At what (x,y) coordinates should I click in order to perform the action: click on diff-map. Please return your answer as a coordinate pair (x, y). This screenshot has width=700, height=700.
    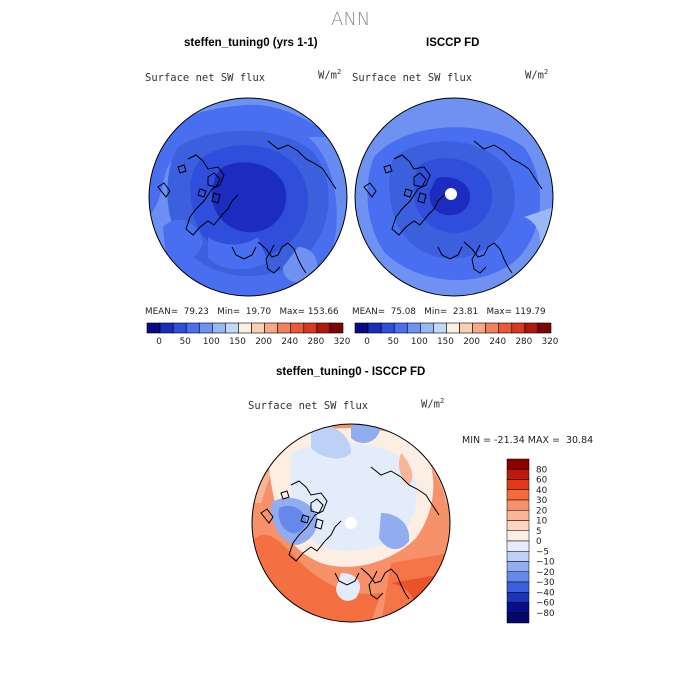
    Looking at the image, I should click on (351, 523).